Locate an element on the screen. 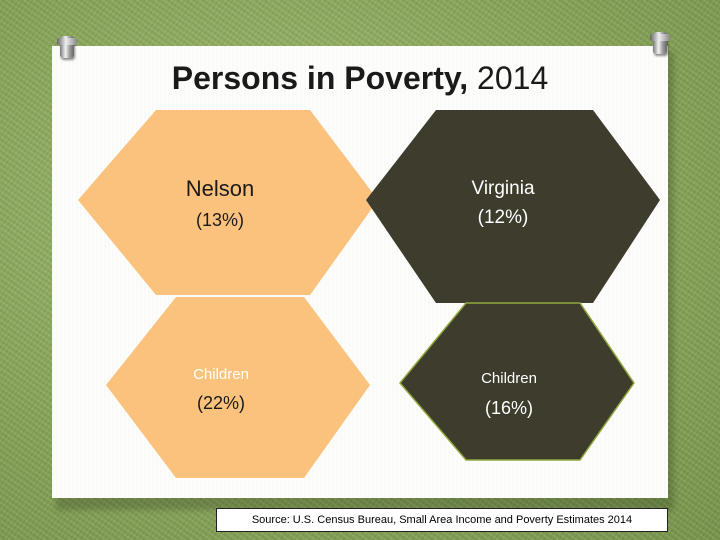 The height and width of the screenshot is (540, 720). nelson-name: Nelson is located at coordinates (220, 188).